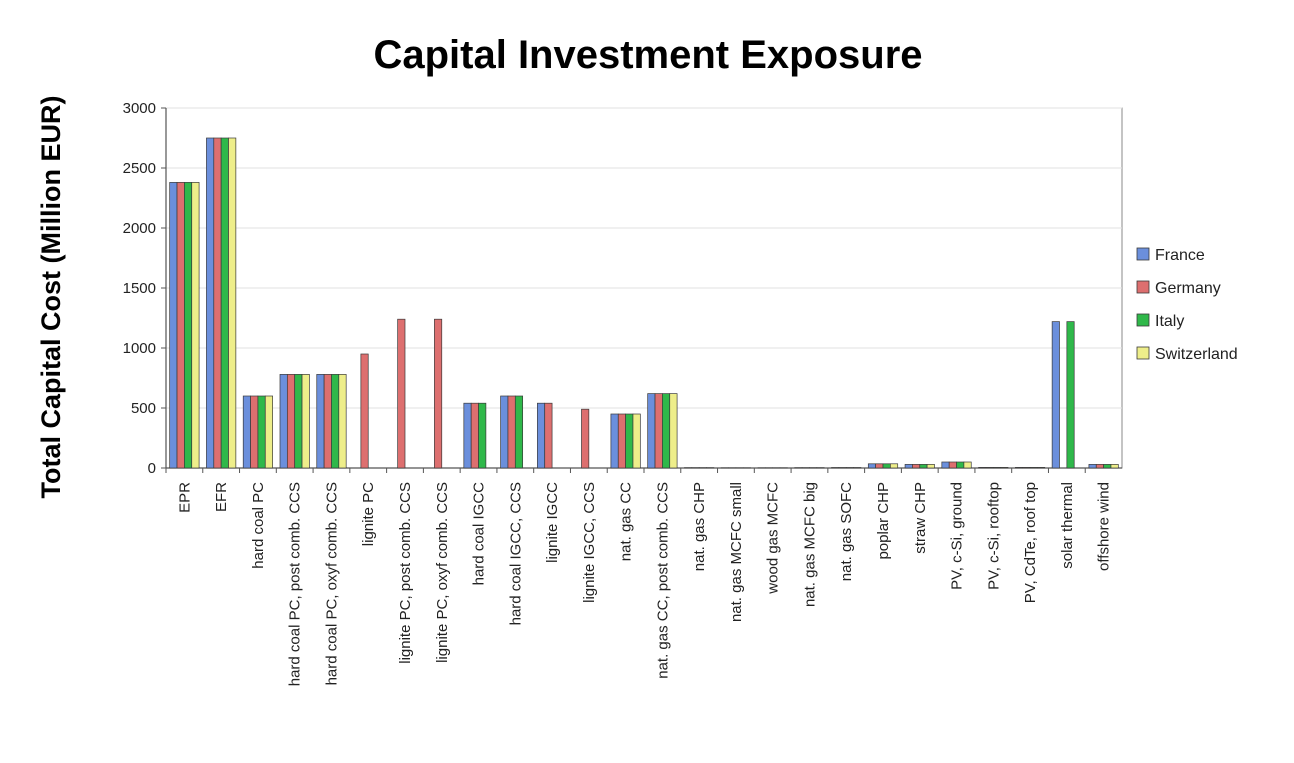 The image size is (1294, 763). Describe the element at coordinates (626, 521) in the screenshot. I see `x-tick-label: nat. gas CC` at that location.